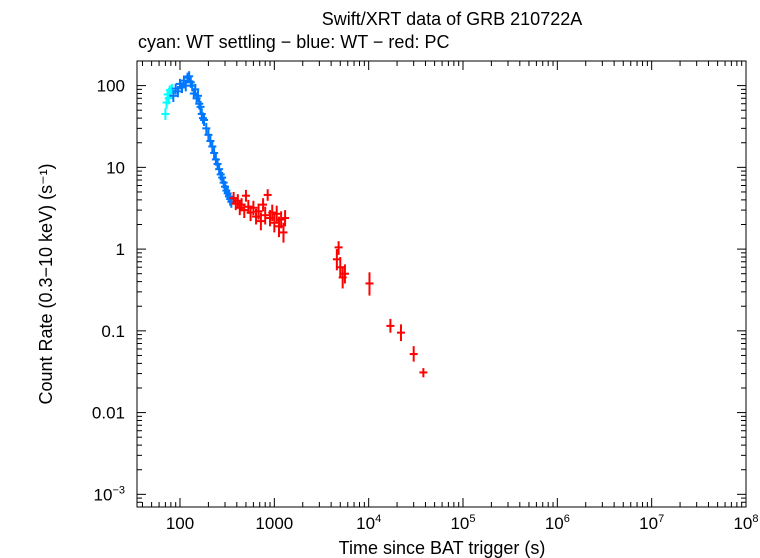 Image resolution: width=760 pixels, height=558 pixels. What do you see at coordinates (557, 523) in the screenshot?
I see `x-tick-label: 10⁶` at bounding box center [557, 523].